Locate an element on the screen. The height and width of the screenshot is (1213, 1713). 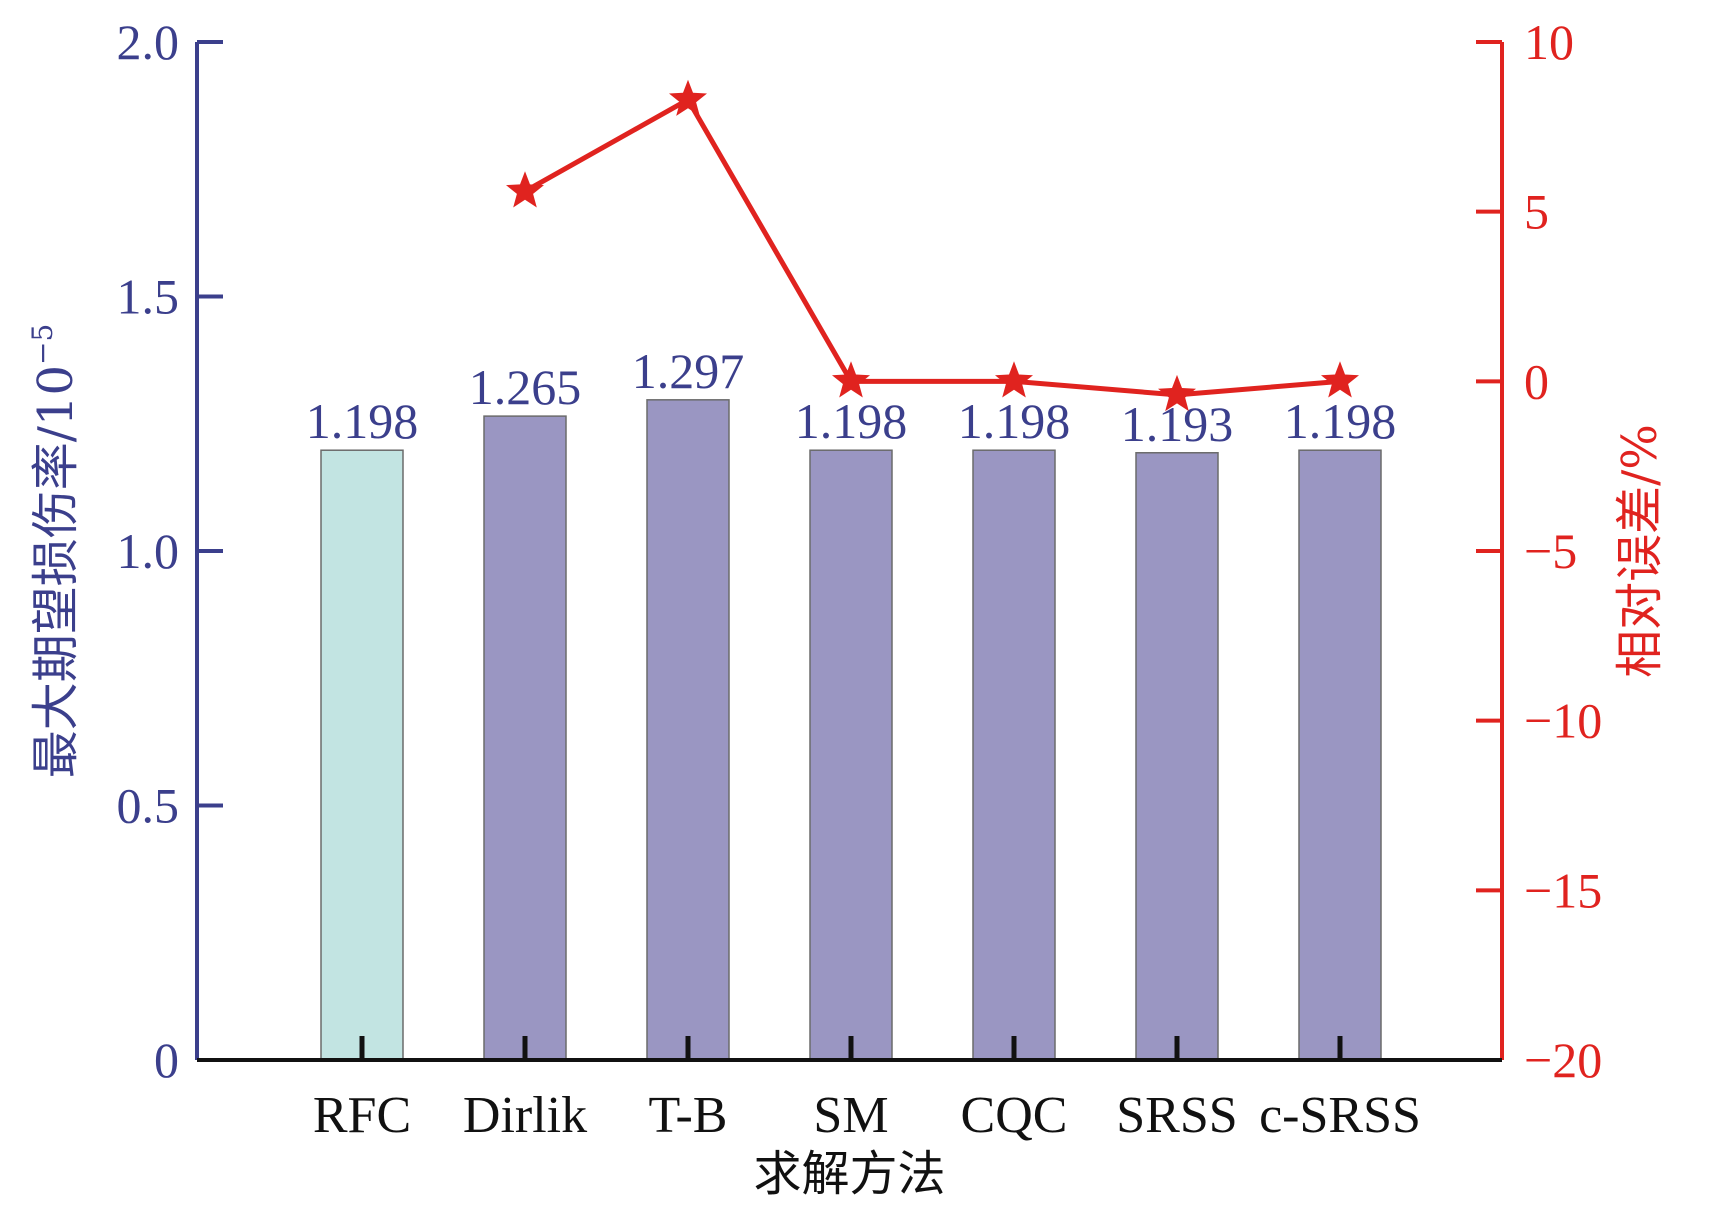
right-tick-label: 0 is located at coordinates (1536, 381).